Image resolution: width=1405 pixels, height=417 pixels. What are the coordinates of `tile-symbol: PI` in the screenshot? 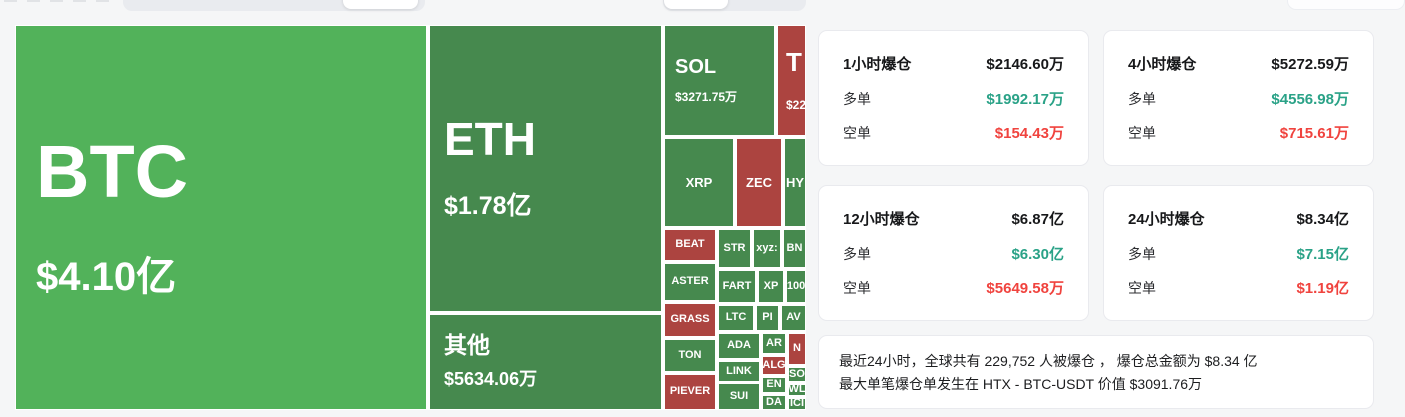 It's located at (767, 317).